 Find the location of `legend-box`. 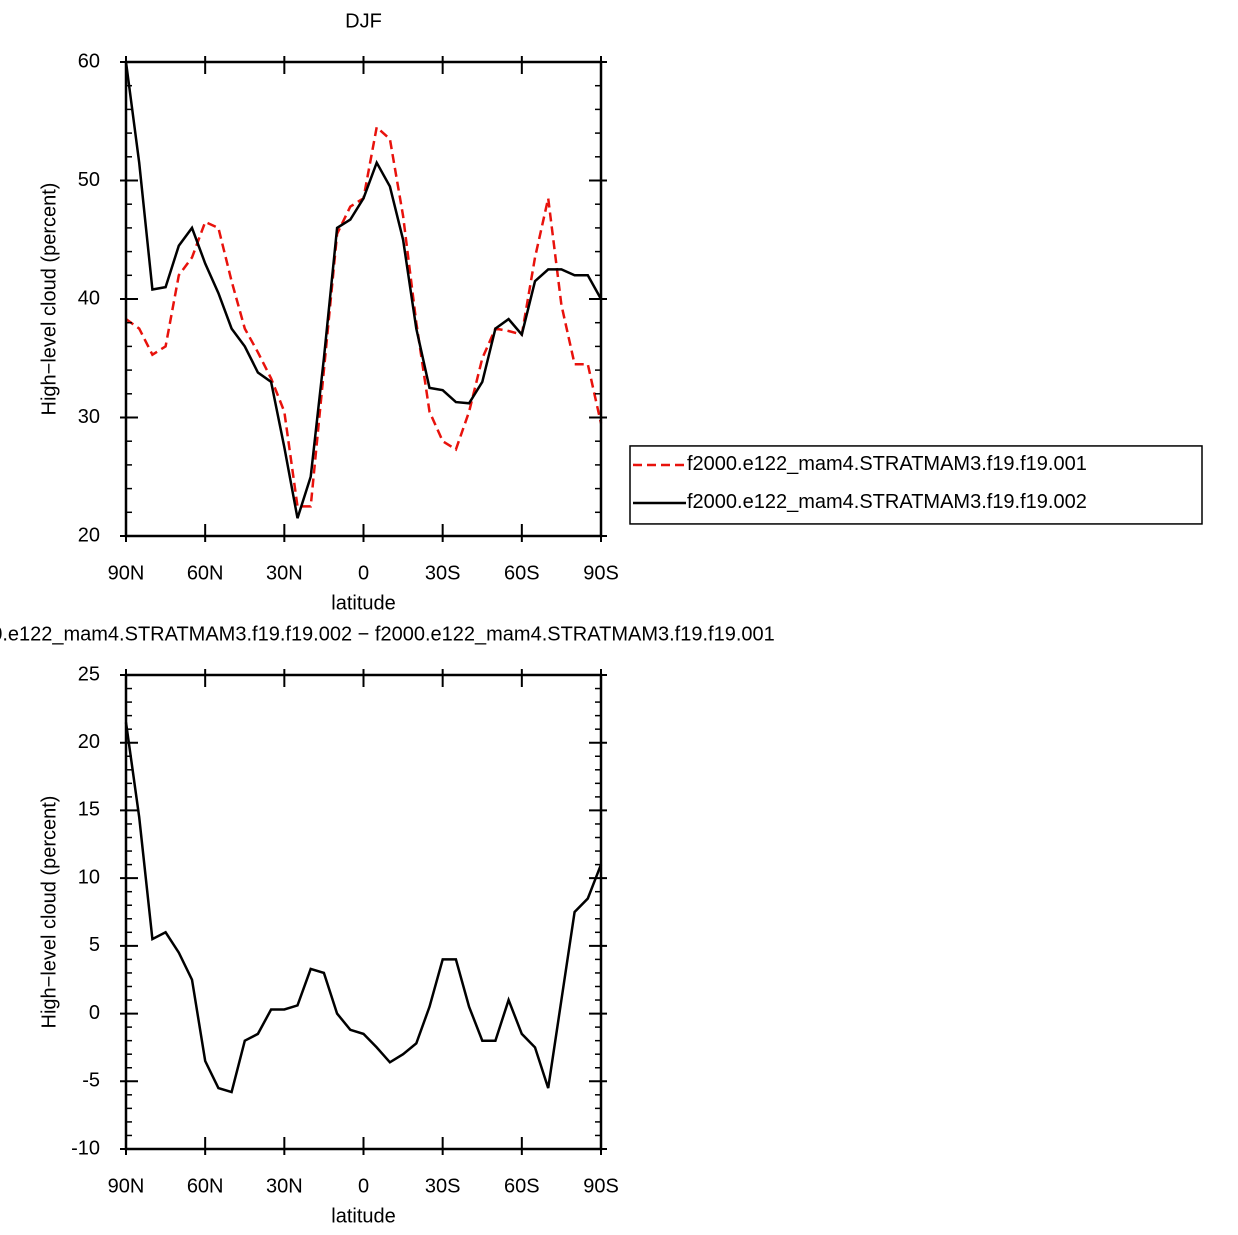

legend-box is located at coordinates (916, 485).